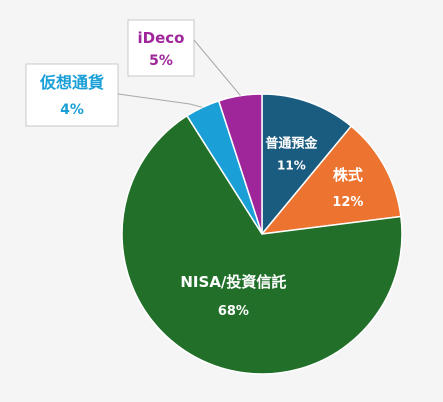 This screenshot has height=402, width=443. What do you see at coordinates (233, 282) in the screenshot?
I see `slice-label-nisa-3: NISA/投資信託` at bounding box center [233, 282].